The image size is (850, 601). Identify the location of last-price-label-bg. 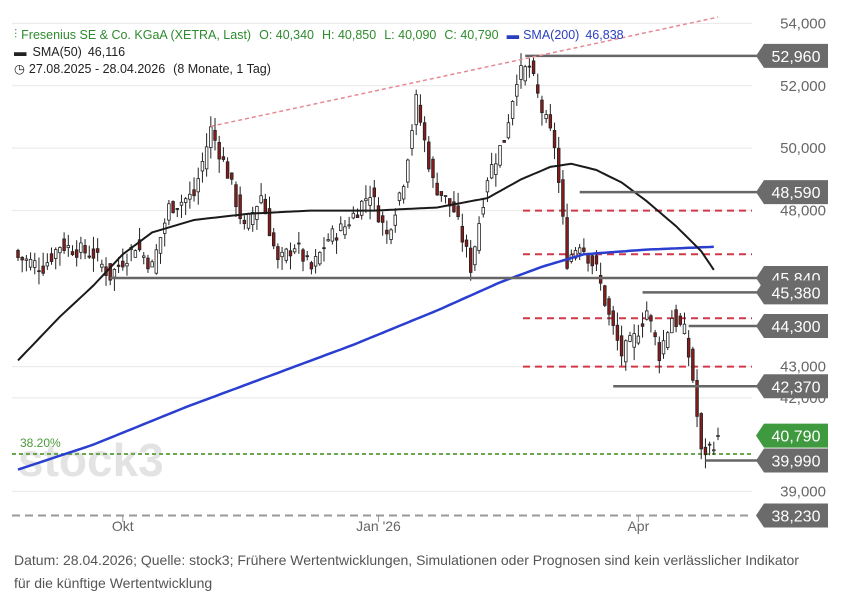
(792, 435).